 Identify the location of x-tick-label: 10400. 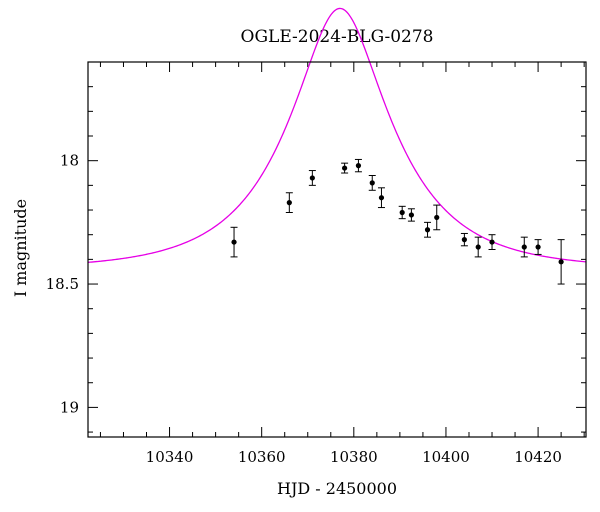
(446, 457).